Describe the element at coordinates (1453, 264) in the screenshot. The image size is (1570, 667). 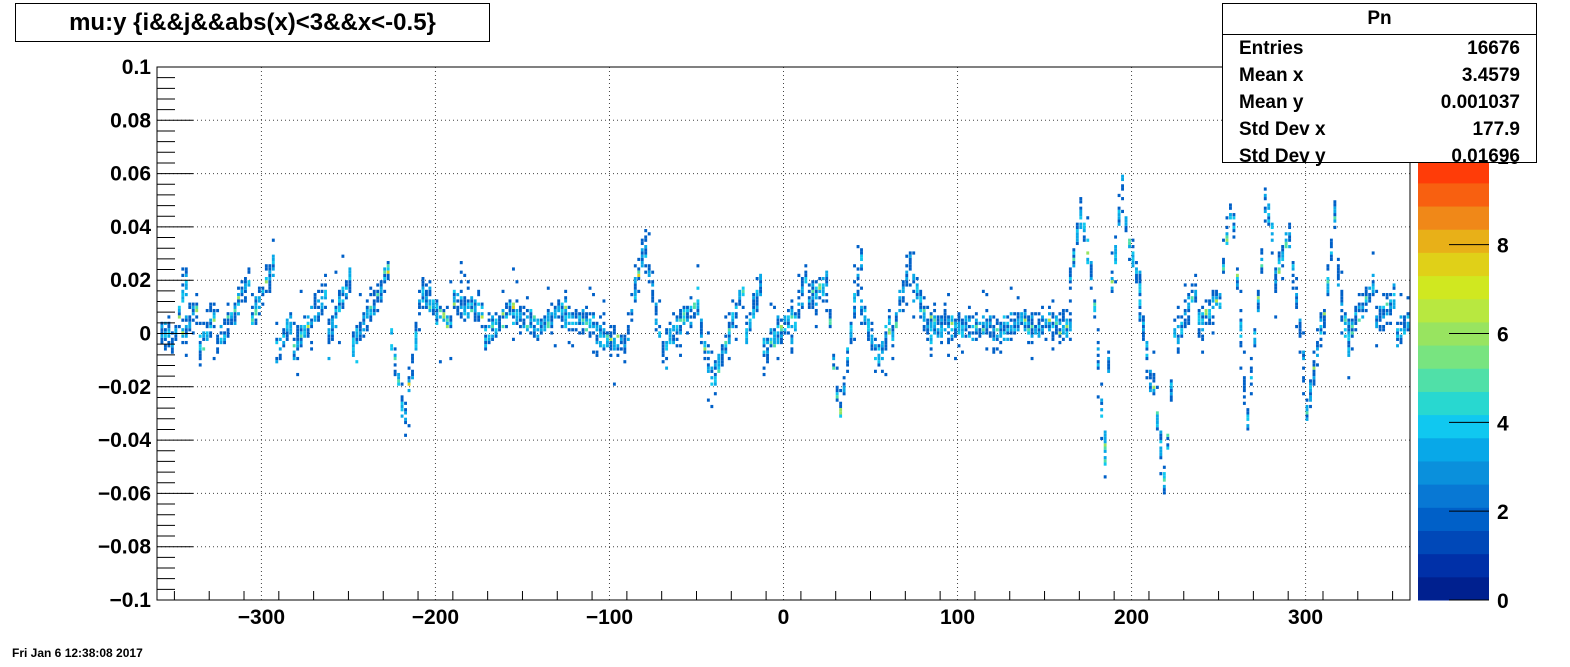
I see `palette-swatch` at that location.